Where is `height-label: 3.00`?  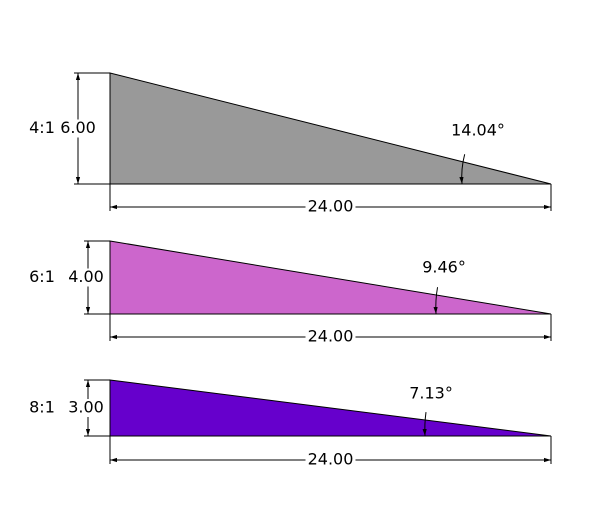 height-label: 3.00 is located at coordinates (86, 407).